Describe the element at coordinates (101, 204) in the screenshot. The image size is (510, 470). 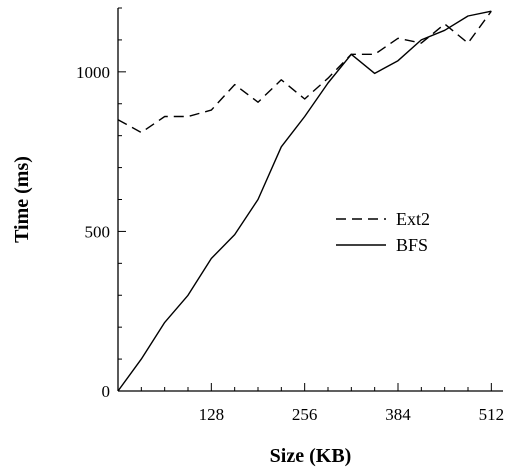
I see `y-axis-ticks: 0 500 1000` at that location.